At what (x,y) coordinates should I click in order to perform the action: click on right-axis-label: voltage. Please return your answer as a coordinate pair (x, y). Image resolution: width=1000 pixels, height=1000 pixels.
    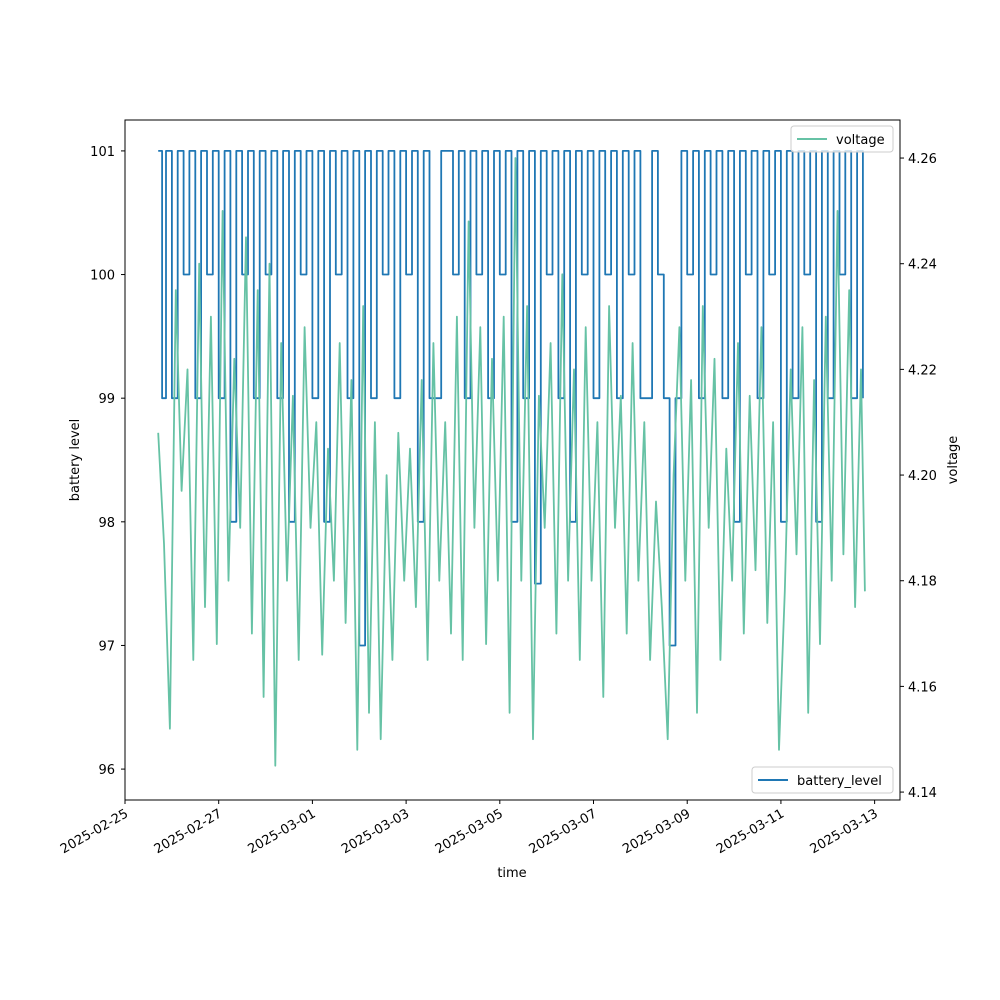
    Looking at the image, I should click on (953, 460).